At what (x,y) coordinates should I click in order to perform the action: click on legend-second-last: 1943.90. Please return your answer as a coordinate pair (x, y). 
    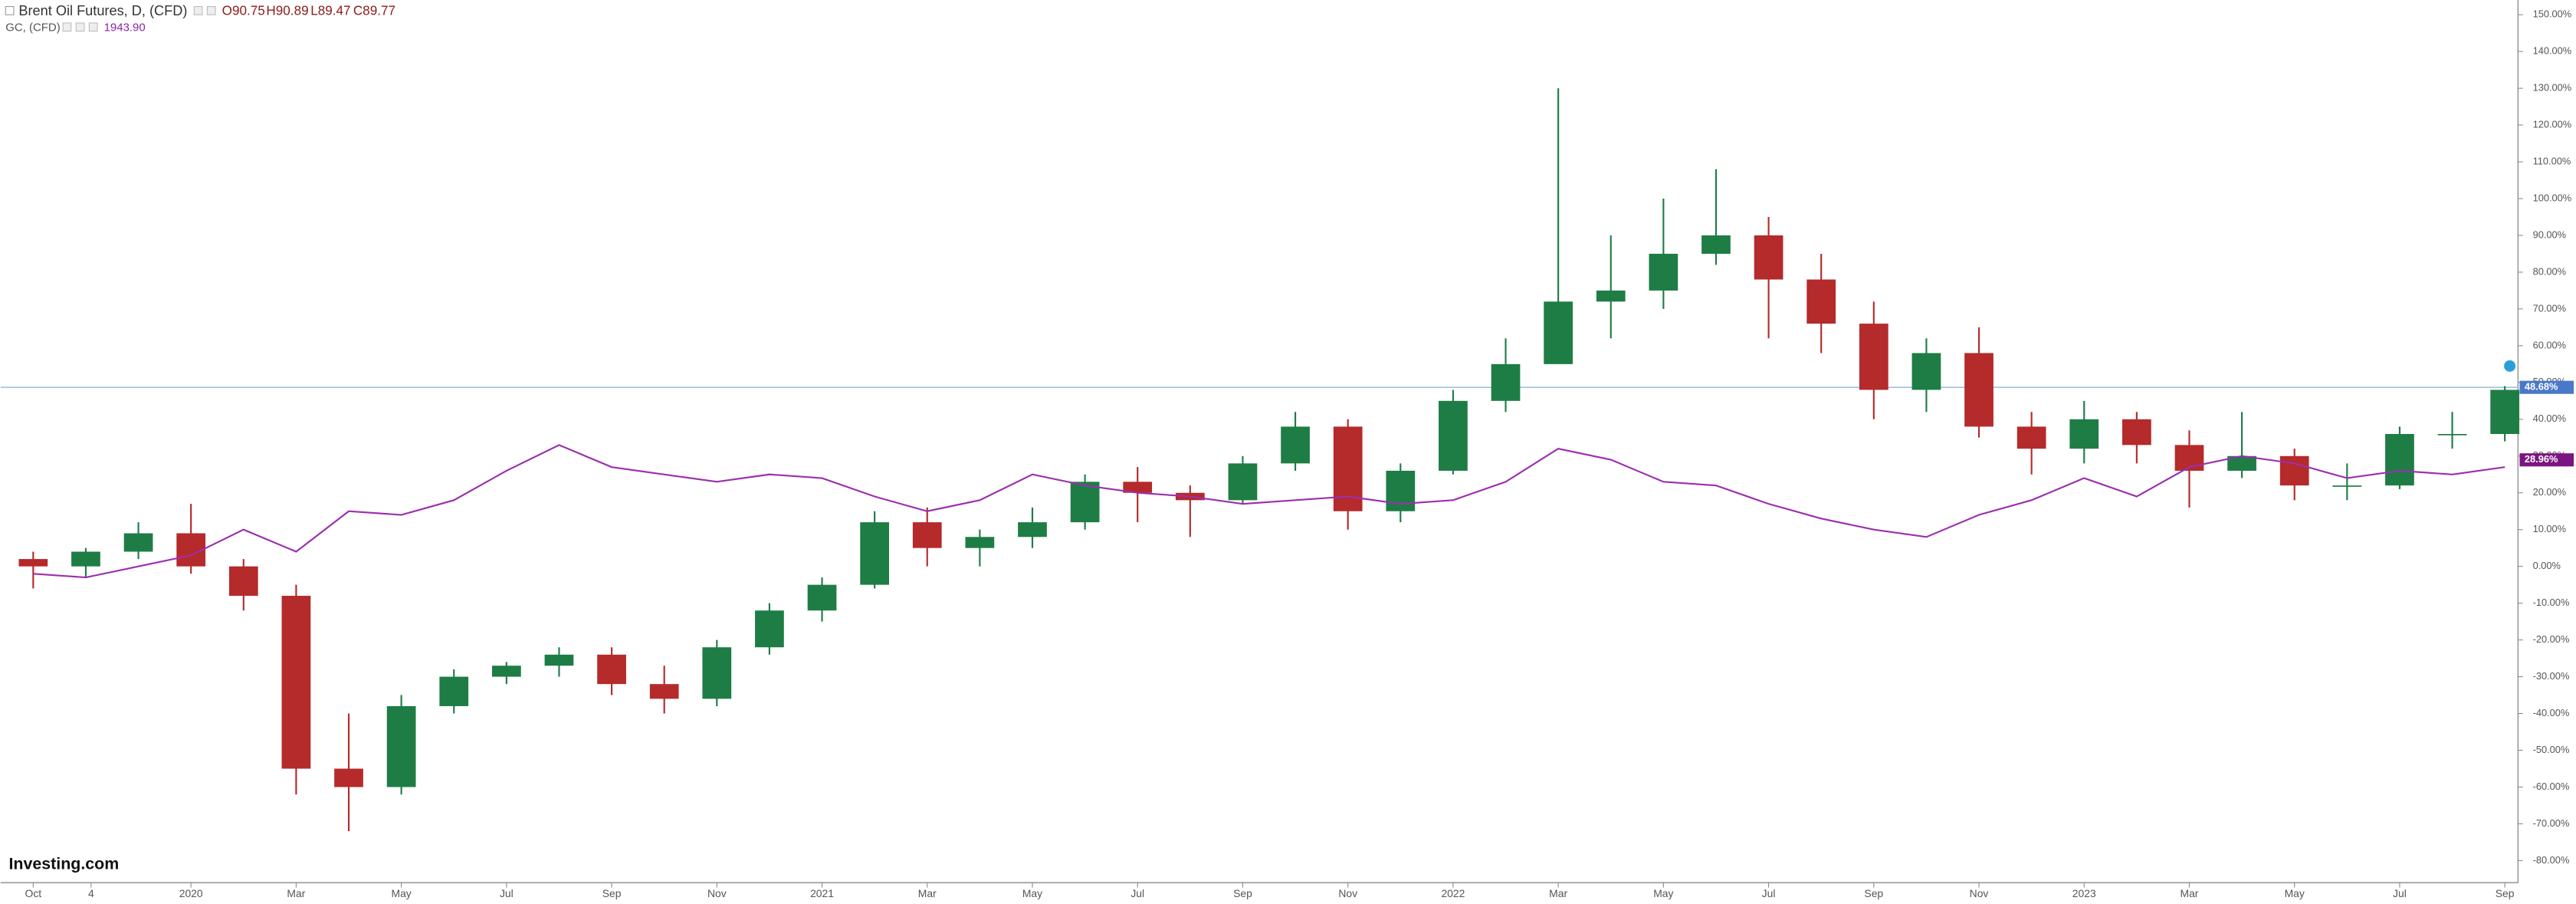
    Looking at the image, I should click on (125, 27).